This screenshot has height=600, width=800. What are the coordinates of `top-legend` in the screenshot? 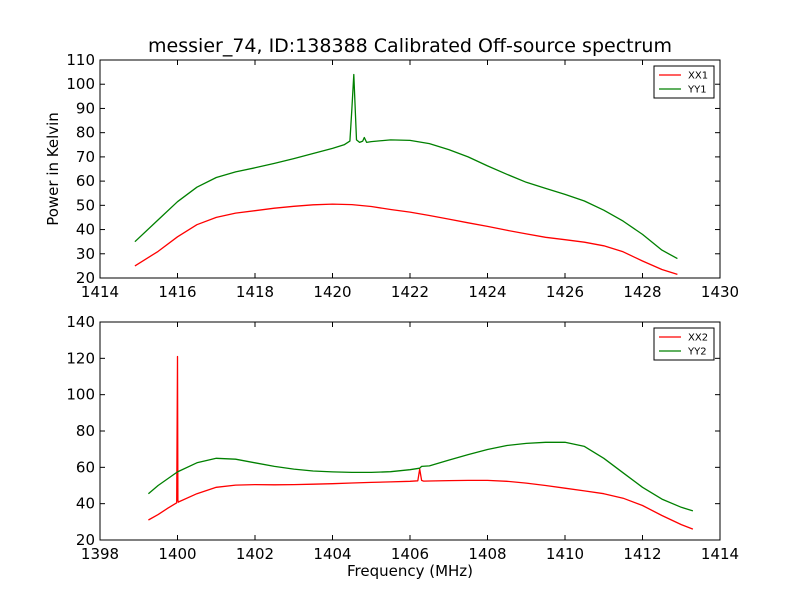 It's located at (684, 82).